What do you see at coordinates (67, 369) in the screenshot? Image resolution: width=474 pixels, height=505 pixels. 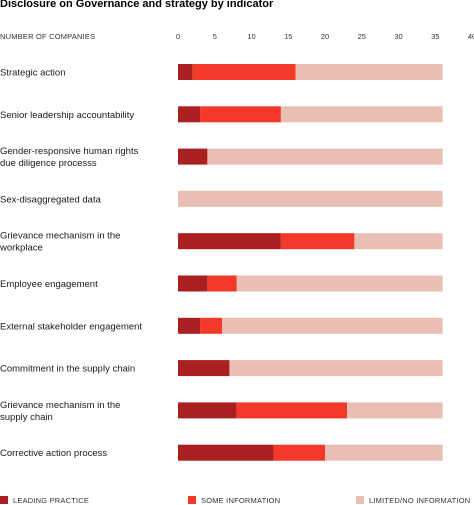 I see `category-label: Commitment in the supply chain` at bounding box center [67, 369].